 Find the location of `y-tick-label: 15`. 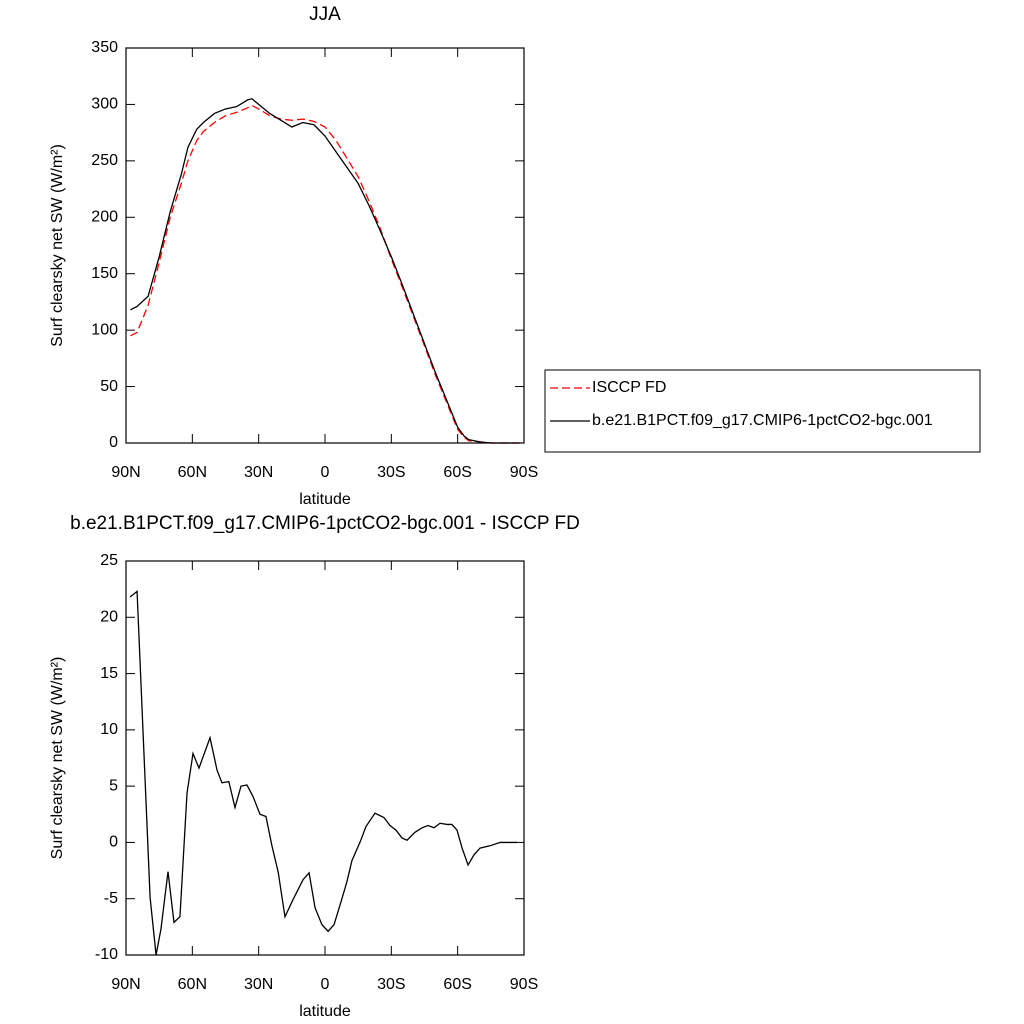

y-tick-label: 15 is located at coordinates (109, 673).